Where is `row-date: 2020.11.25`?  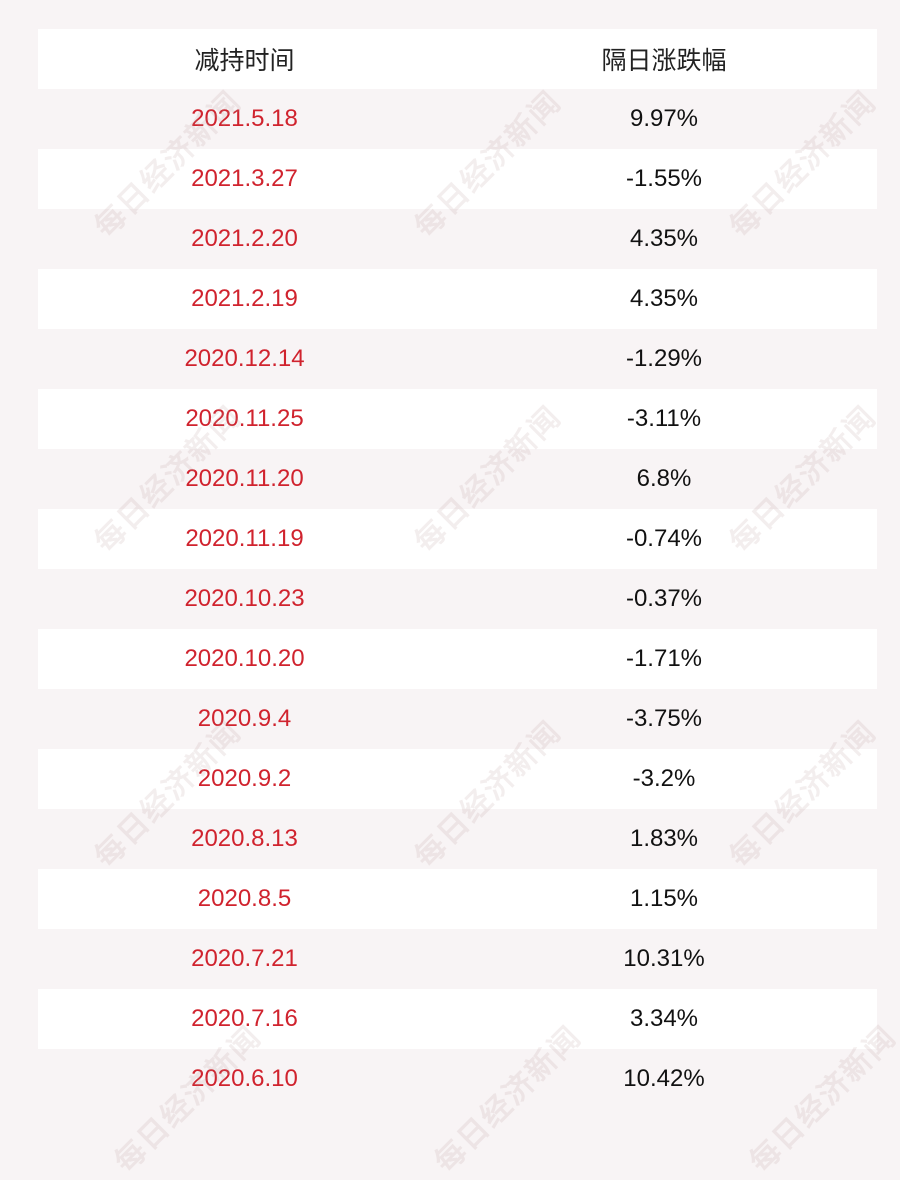
row-date: 2020.11.25 is located at coordinates (244, 418).